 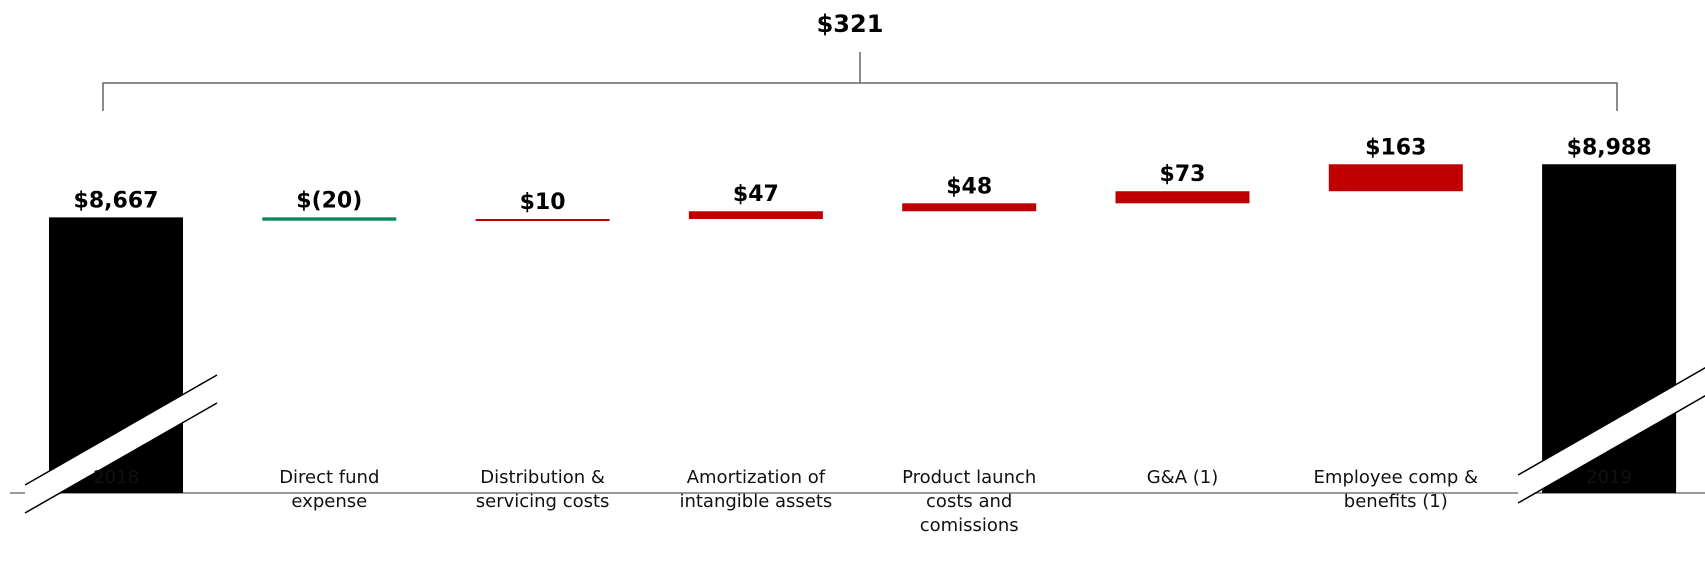 What do you see at coordinates (1396, 489) in the screenshot?
I see `category-label: Employee comp & benefits (1)` at bounding box center [1396, 489].